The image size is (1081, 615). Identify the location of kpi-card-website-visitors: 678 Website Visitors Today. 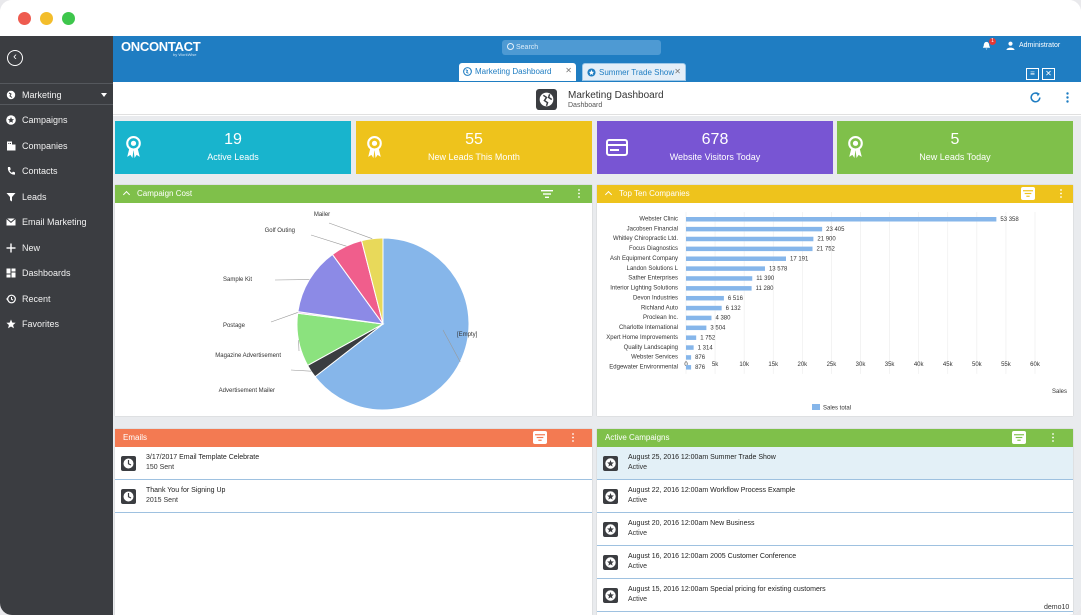
(715, 147).